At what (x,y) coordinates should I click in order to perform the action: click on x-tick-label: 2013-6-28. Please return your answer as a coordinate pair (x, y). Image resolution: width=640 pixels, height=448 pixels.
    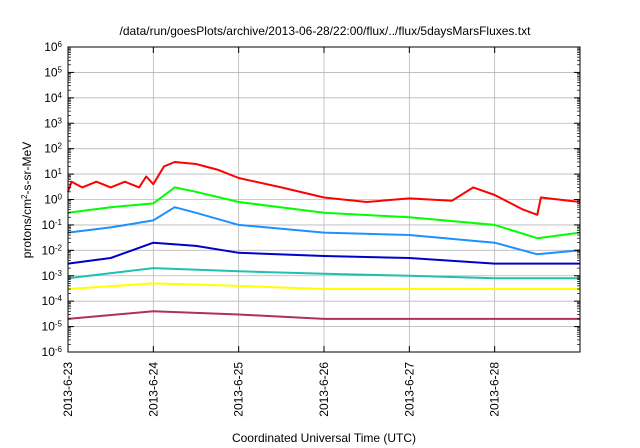
    Looking at the image, I should click on (495, 389).